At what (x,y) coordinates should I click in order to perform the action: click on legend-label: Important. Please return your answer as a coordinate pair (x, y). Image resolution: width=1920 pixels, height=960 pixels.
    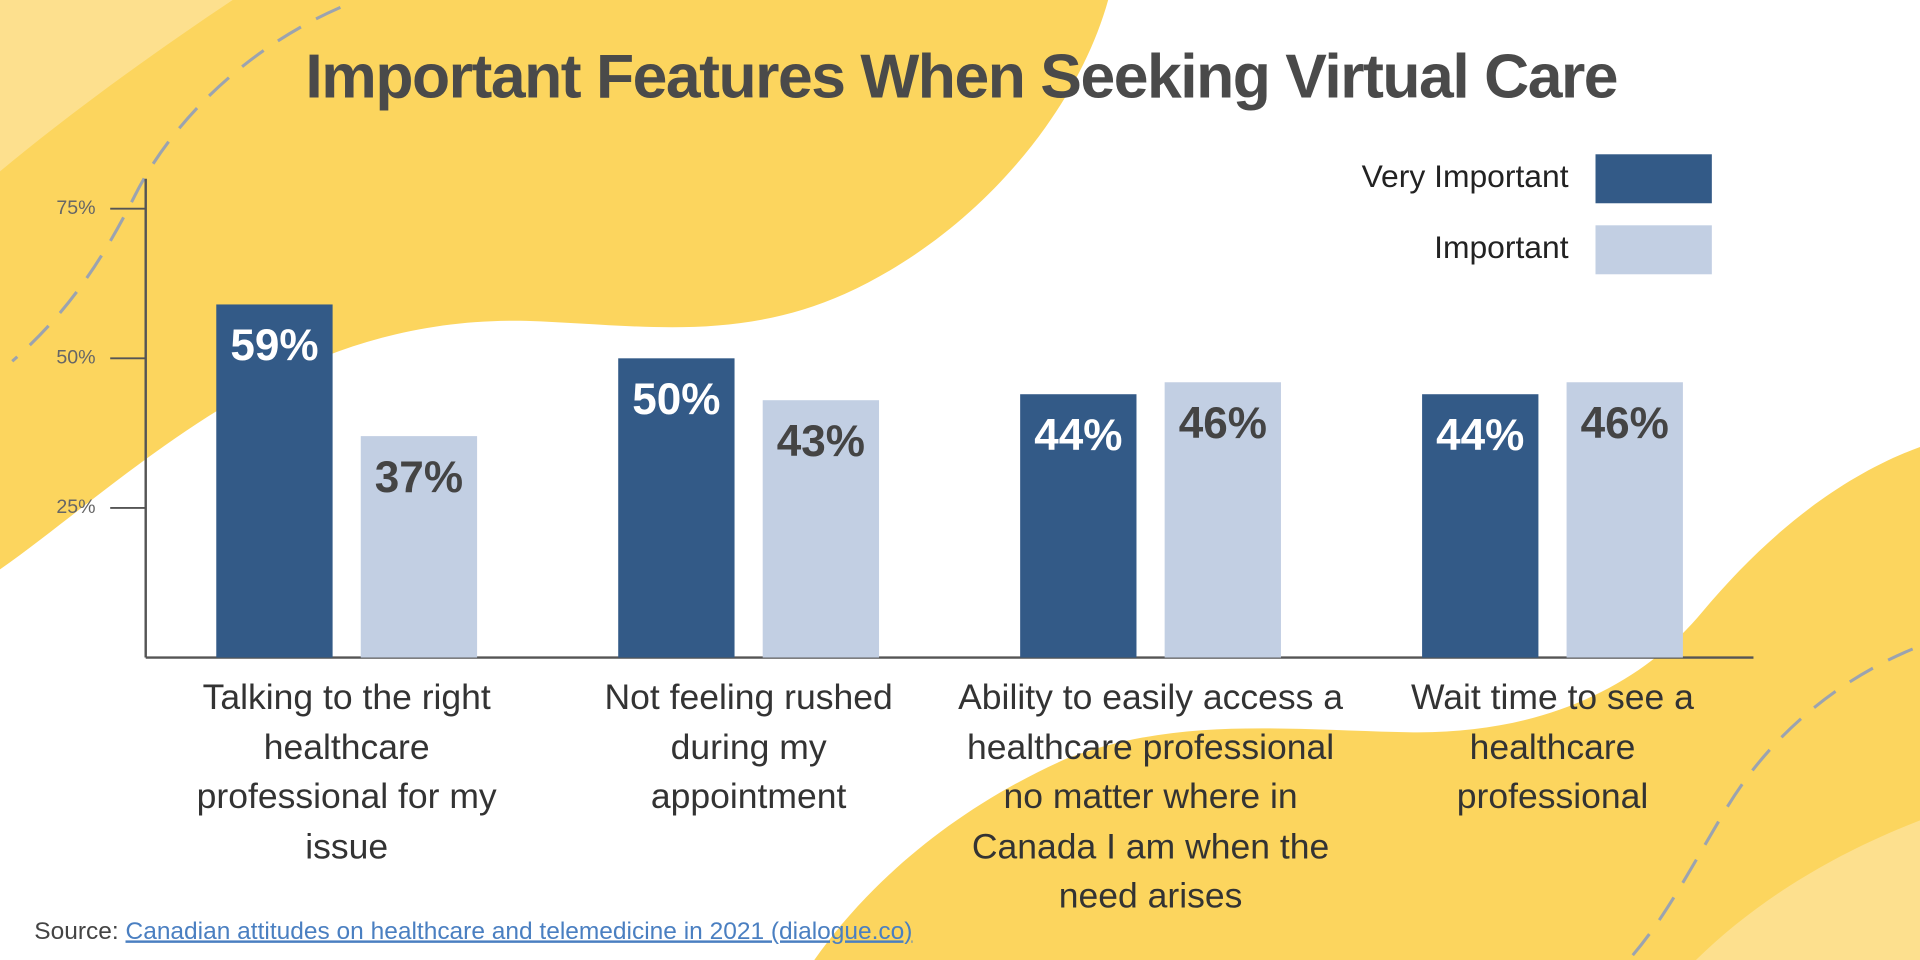
    Looking at the image, I should click on (1501, 247).